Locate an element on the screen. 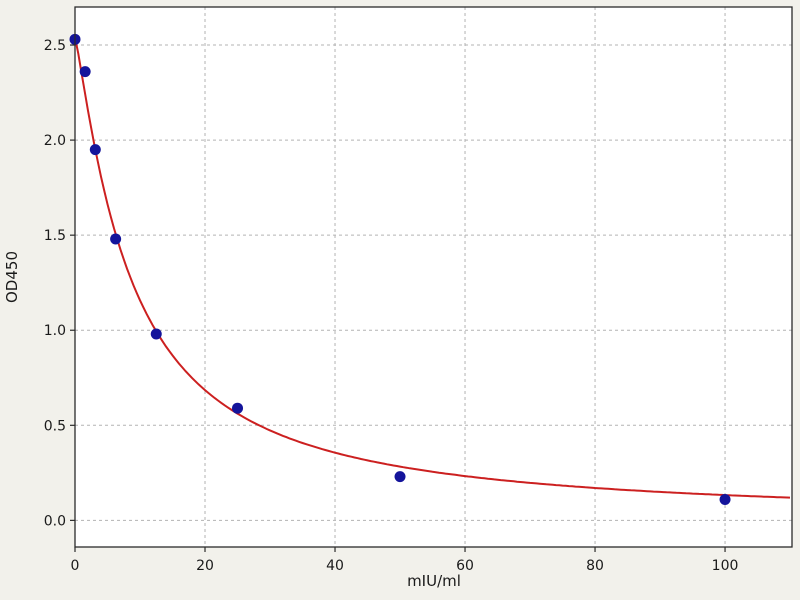  y-tick-label: 1.0 is located at coordinates (55, 331).